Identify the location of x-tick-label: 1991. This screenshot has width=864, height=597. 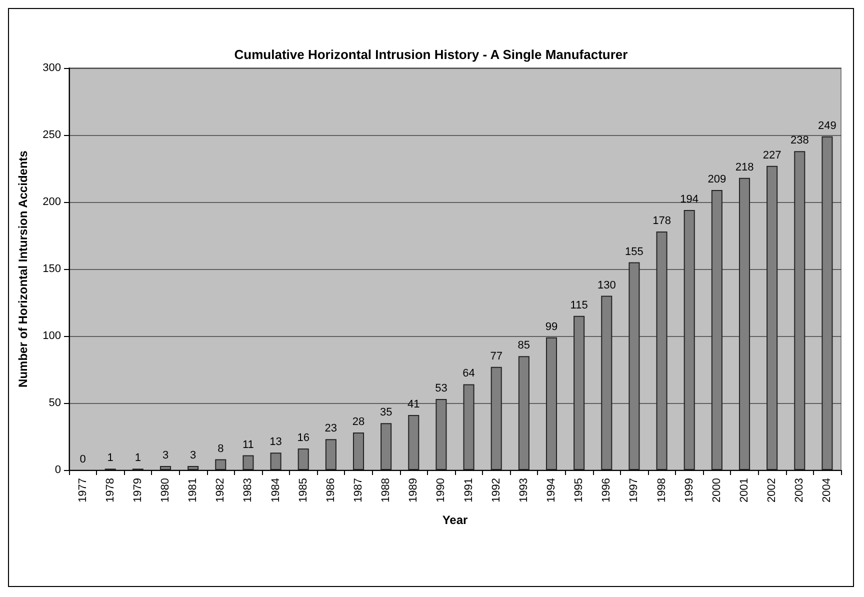
(468, 490).